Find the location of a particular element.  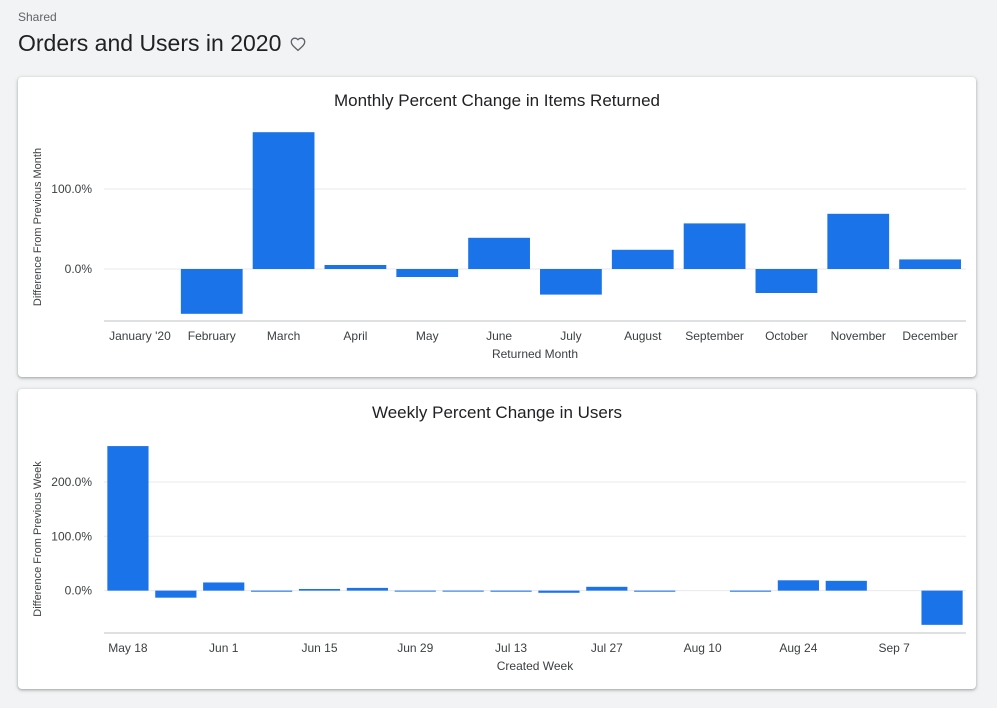

x-tick-label: February is located at coordinates (212, 336).